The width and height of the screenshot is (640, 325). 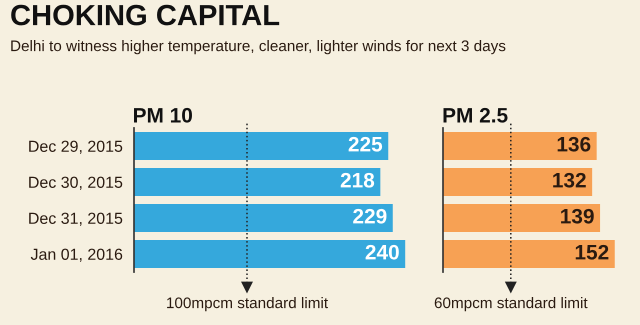 I want to click on y-tick-label: Dec 30, 2015, so click(x=75, y=183).